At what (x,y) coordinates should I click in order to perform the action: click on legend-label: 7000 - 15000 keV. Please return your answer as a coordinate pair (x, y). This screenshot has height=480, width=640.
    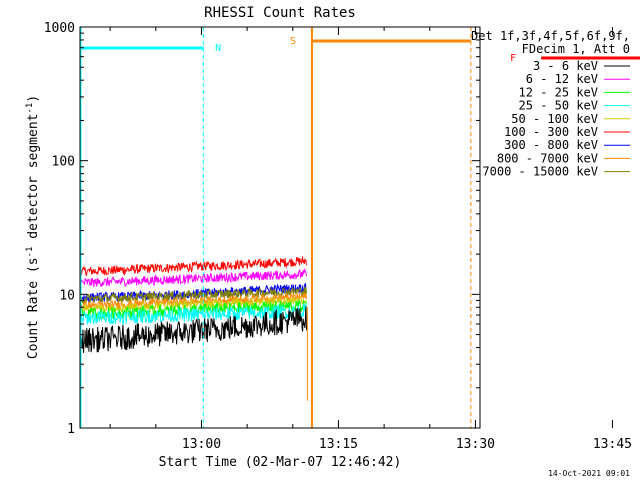
    Looking at the image, I should click on (540, 172).